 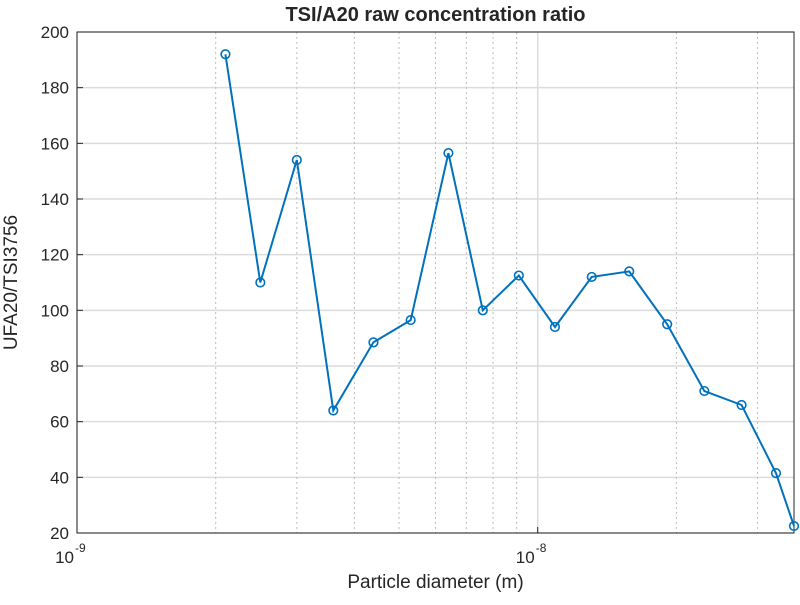 What do you see at coordinates (59, 366) in the screenshot?
I see `y-tick-label: 80` at bounding box center [59, 366].